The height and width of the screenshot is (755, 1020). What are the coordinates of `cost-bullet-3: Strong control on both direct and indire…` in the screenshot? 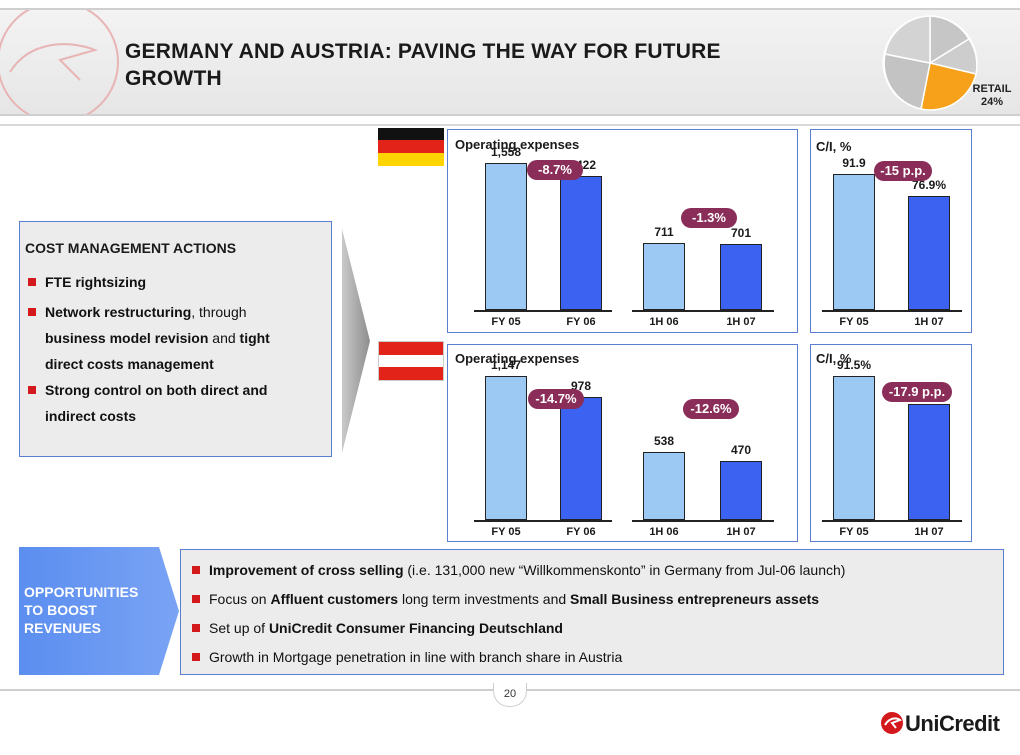 It's located at (156, 403).